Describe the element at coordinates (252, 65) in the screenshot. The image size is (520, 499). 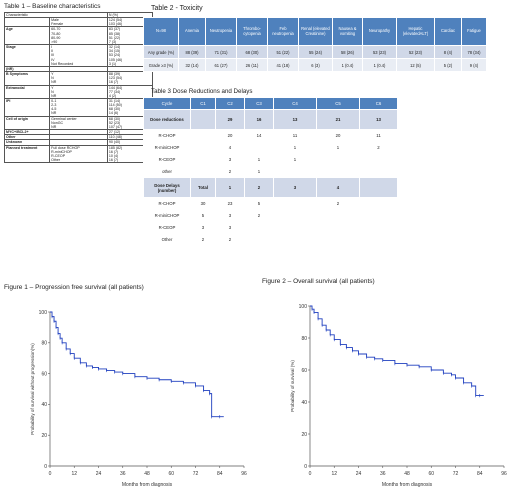
I see `toxicity-cell: 26 (11)` at that location.